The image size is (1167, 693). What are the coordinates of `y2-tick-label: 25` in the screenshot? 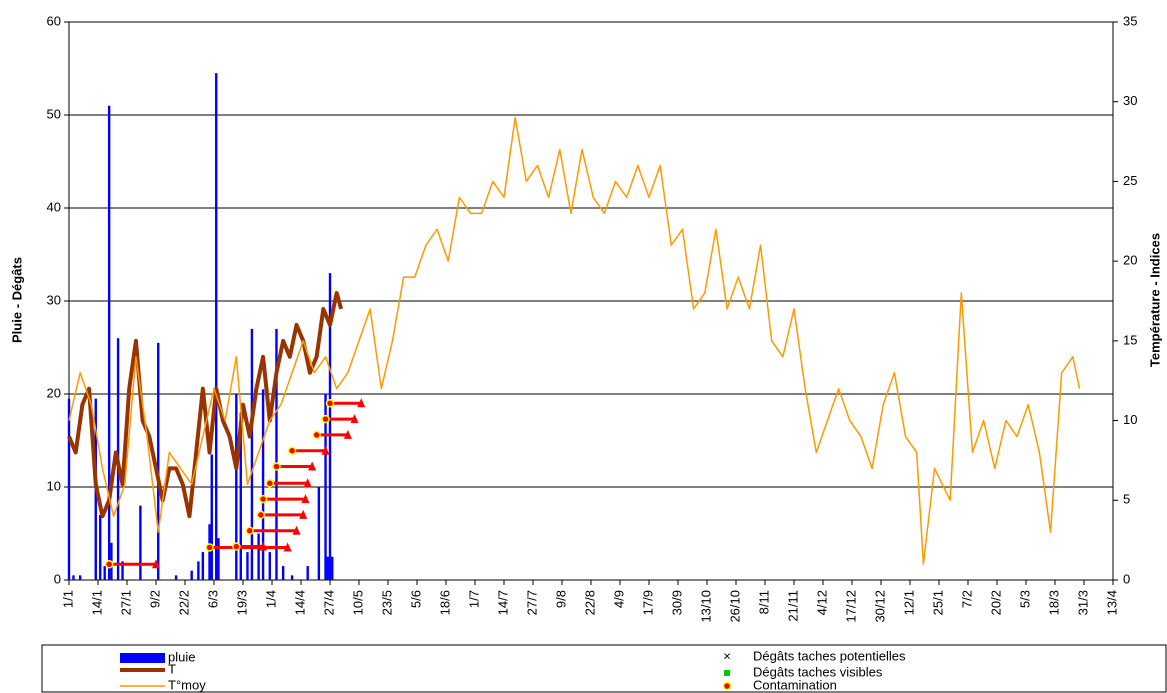 It's located at (1130, 180).